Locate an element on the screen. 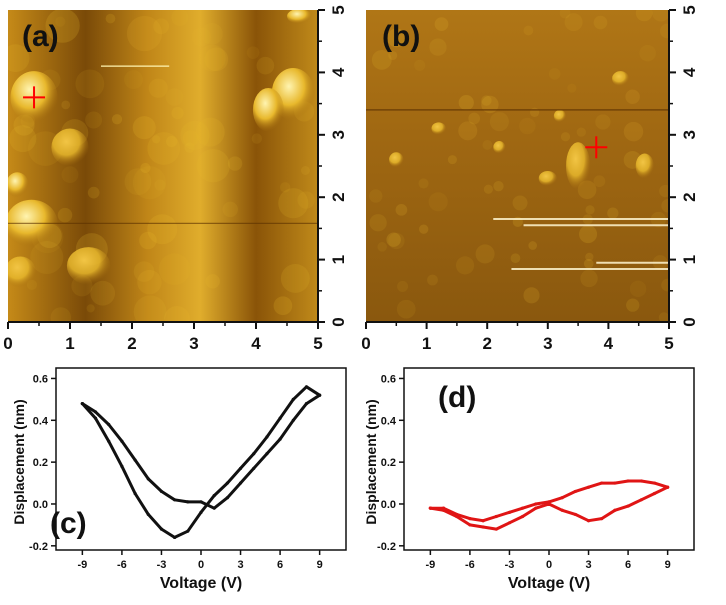 The image size is (726, 605). y-tick-label: 0 is located at coordinates (689, 321).